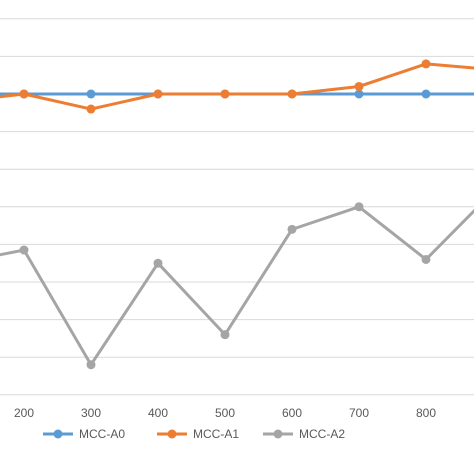  I want to click on legend-item-mcc-a1: MCC-A1, so click(198, 434).